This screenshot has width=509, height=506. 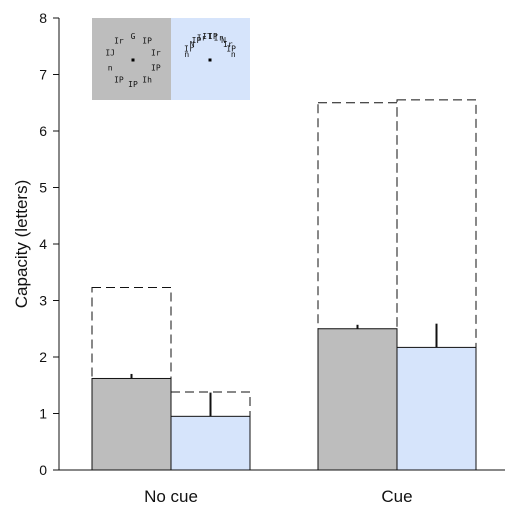 I want to click on y-tick-label: 7, so click(x=43, y=75).